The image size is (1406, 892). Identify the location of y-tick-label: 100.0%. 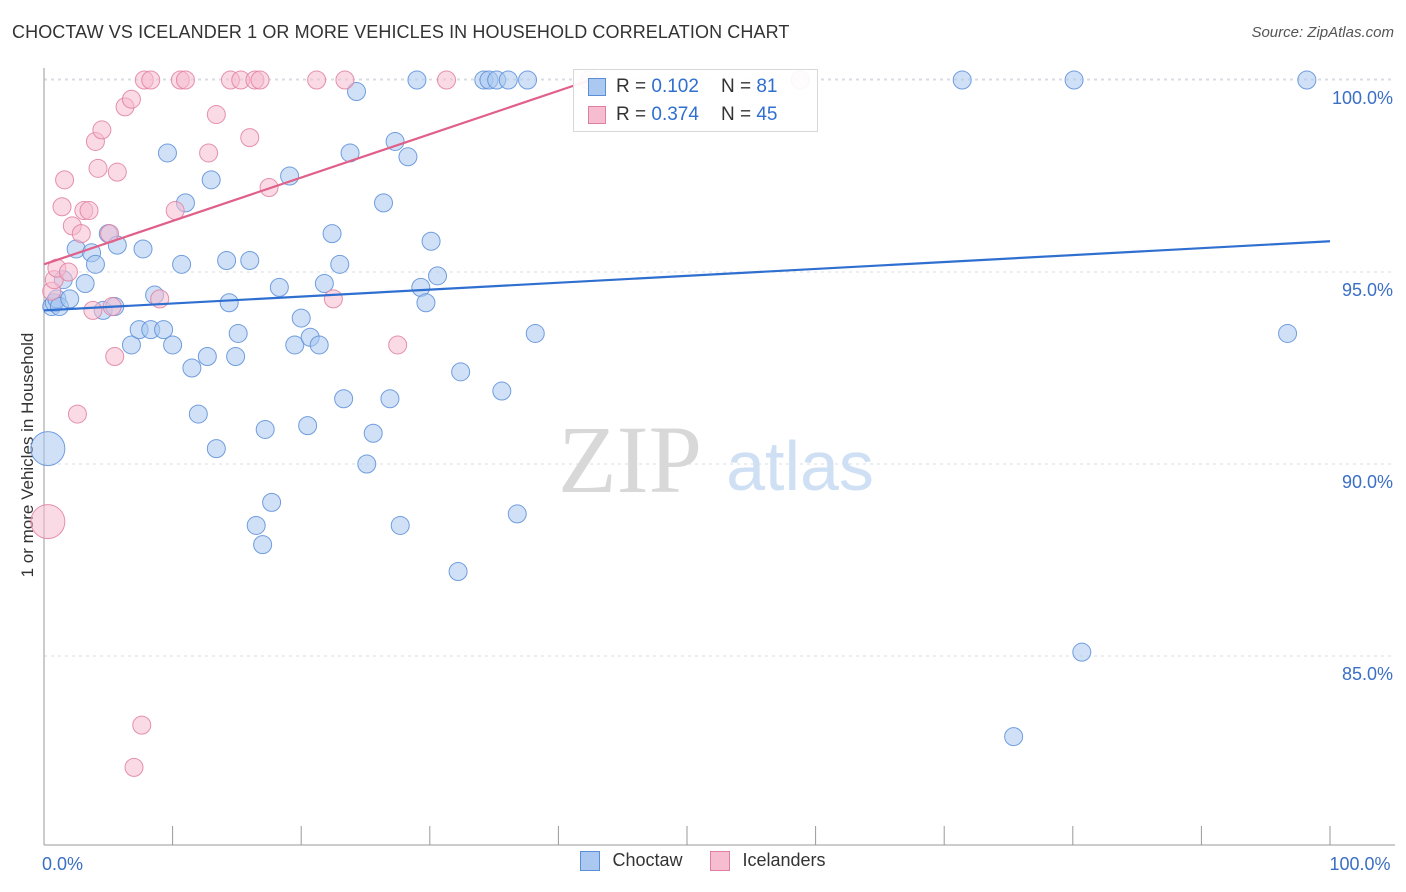
(1362, 98).